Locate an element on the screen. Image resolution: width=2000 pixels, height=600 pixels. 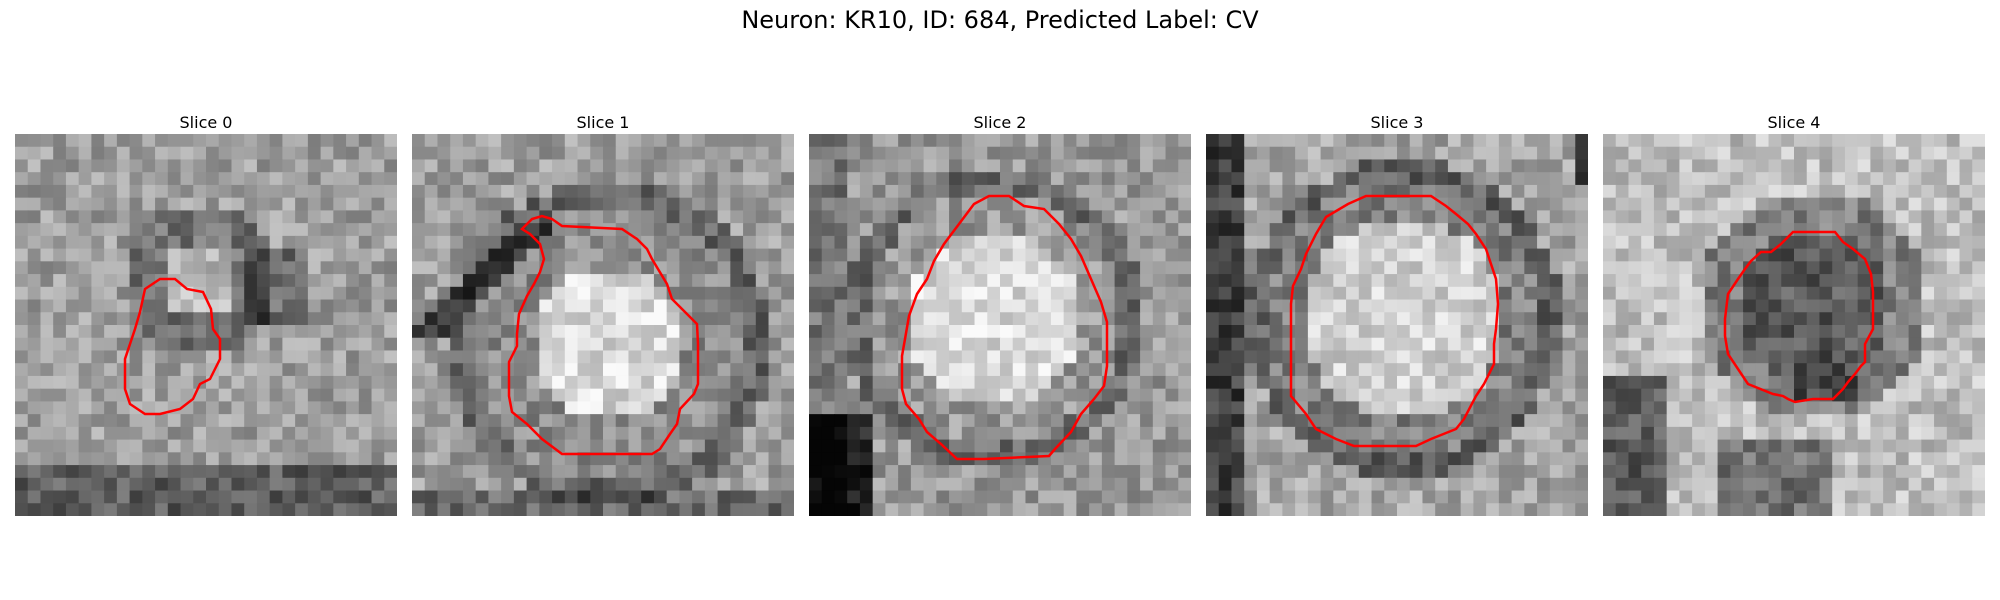
slice-panel-2: Slice 2 is located at coordinates (1000, 314).